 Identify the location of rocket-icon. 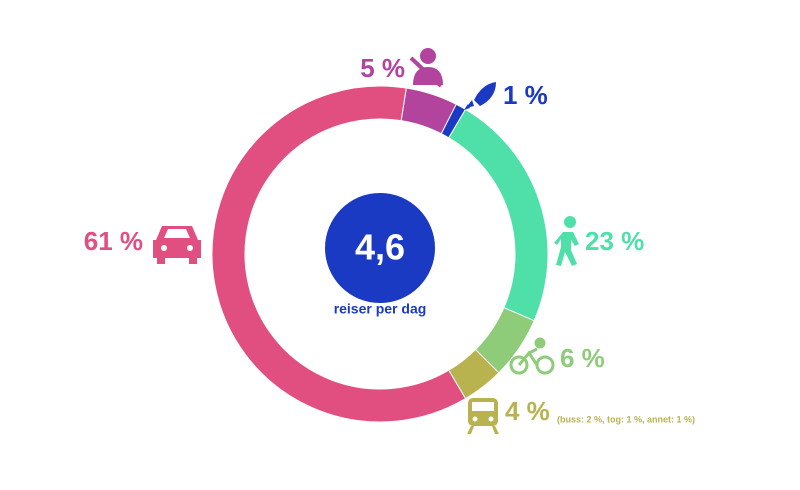
(480, 96).